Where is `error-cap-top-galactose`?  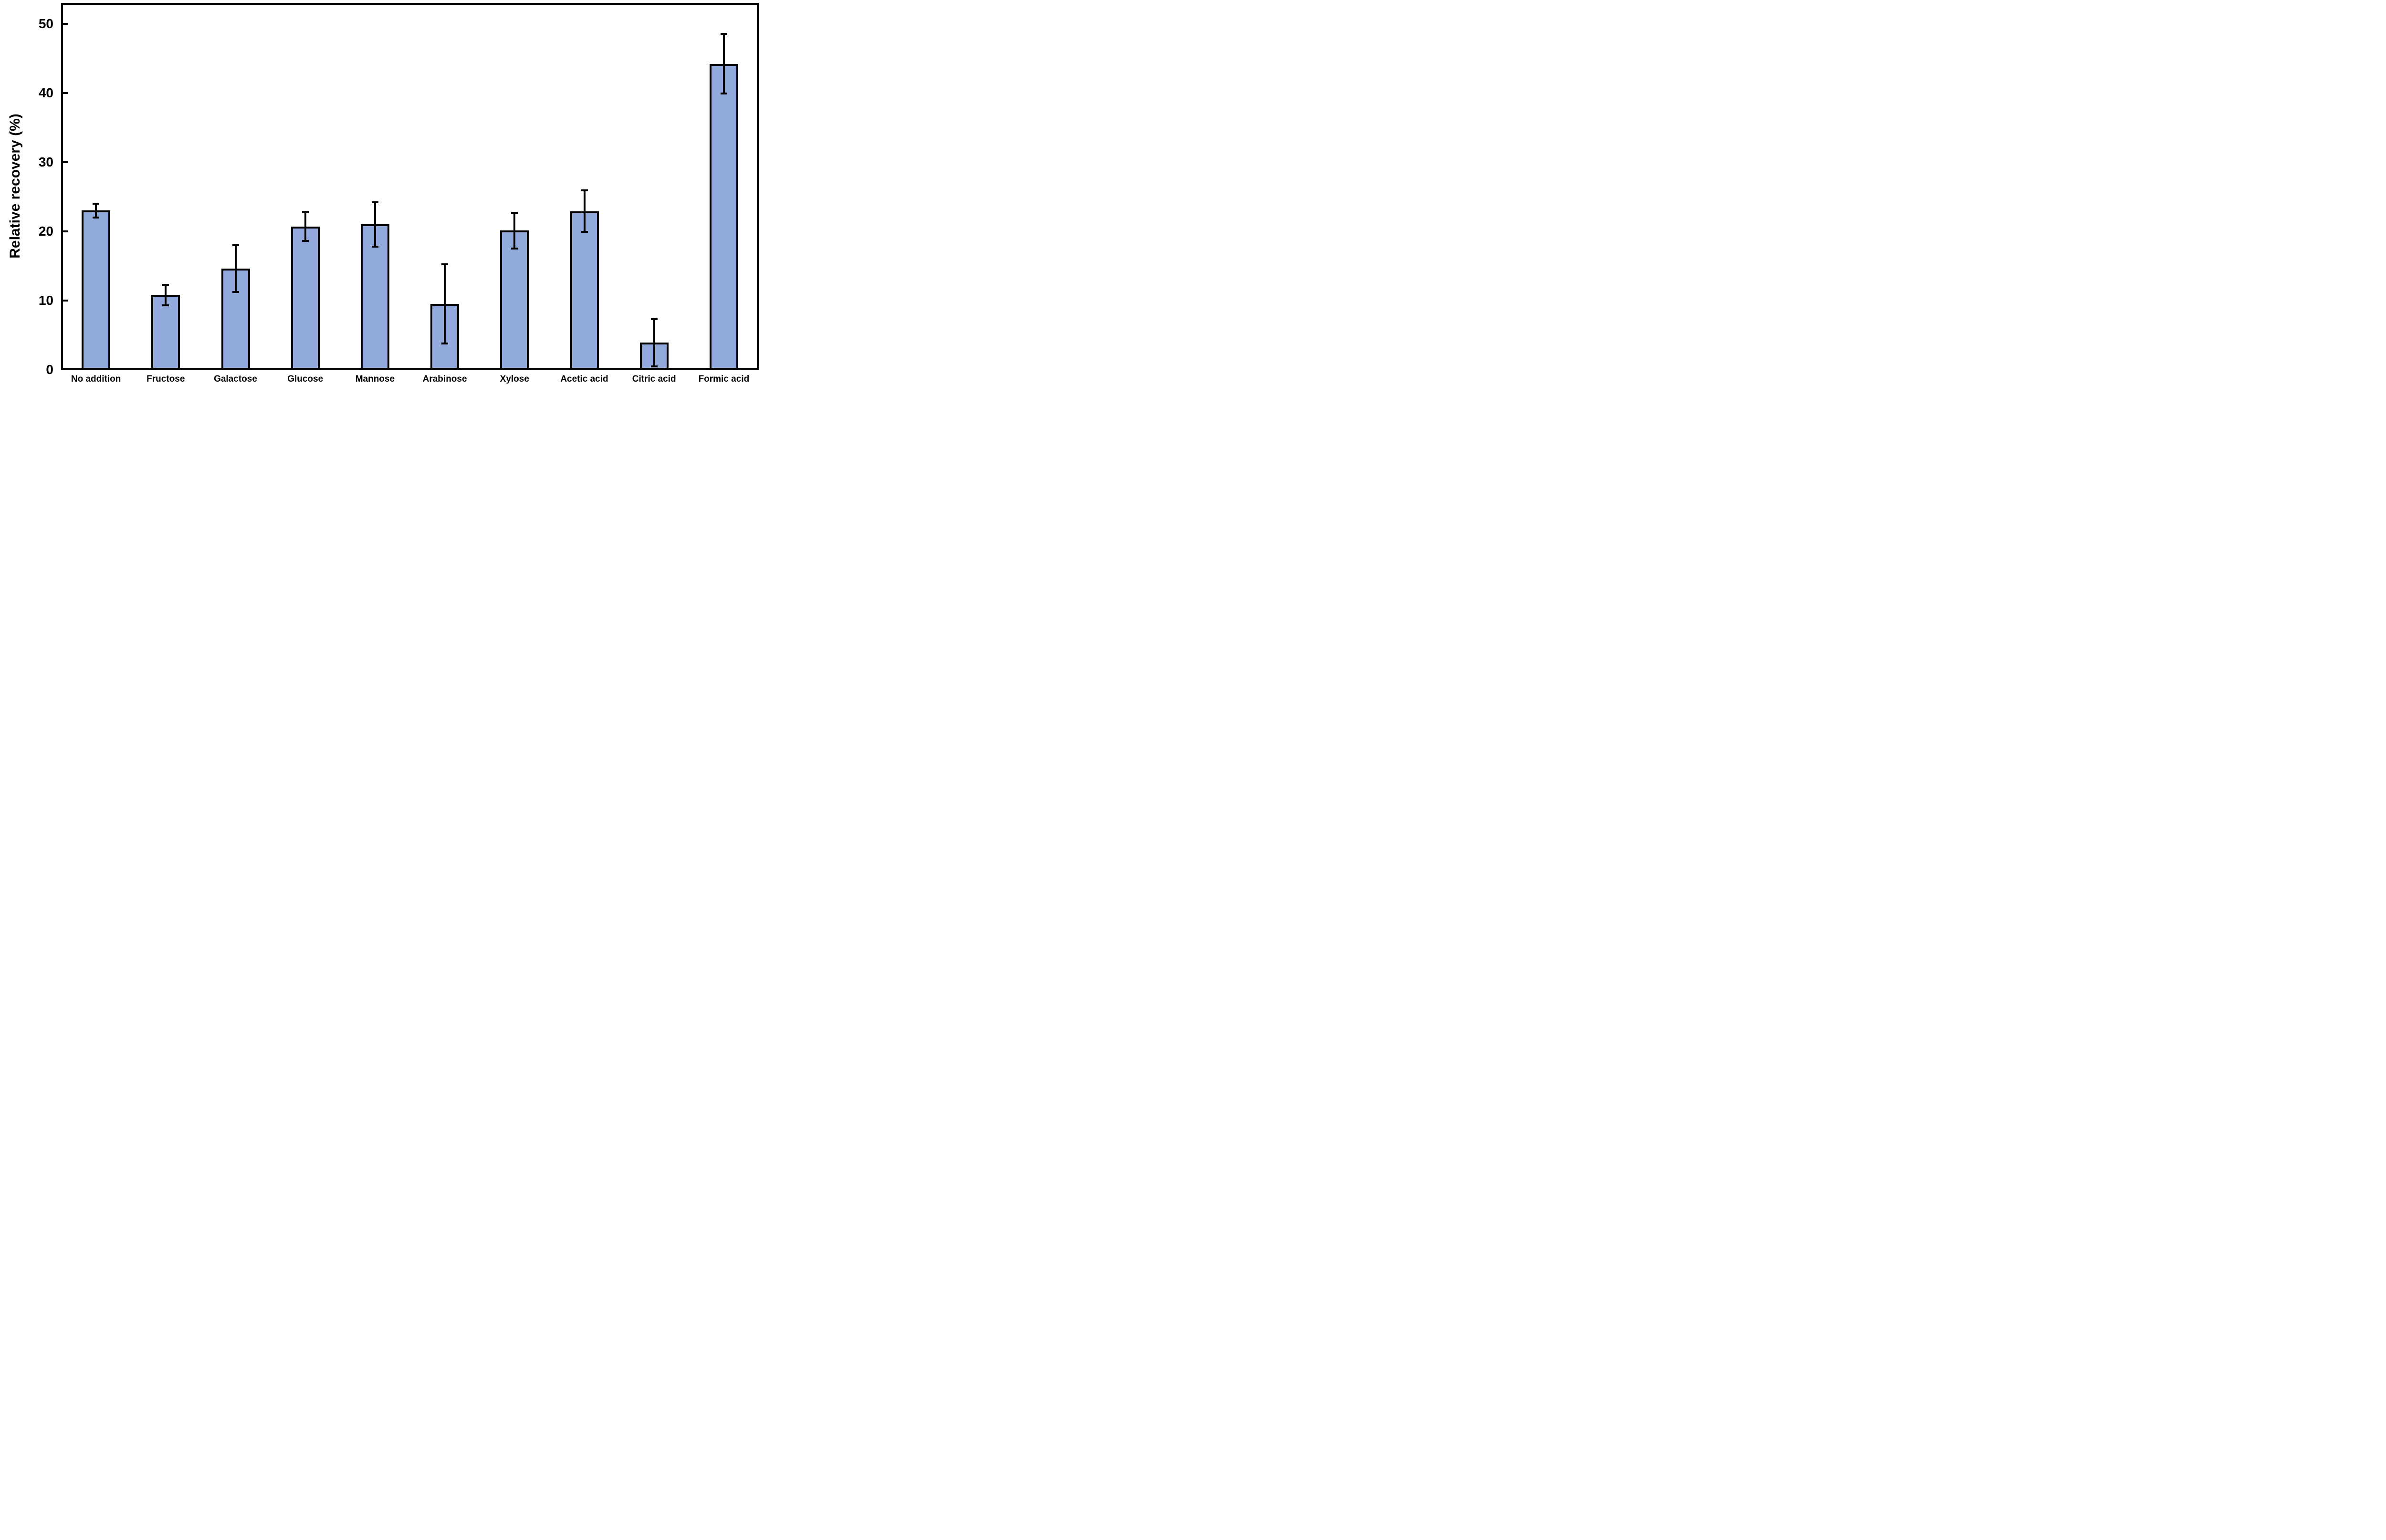
error-cap-top-galactose is located at coordinates (236, 245).